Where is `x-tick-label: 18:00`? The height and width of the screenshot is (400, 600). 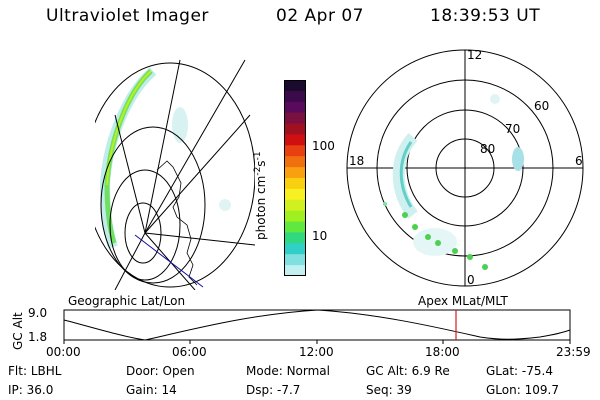
x-tick-label: 18:00 is located at coordinates (442, 352).